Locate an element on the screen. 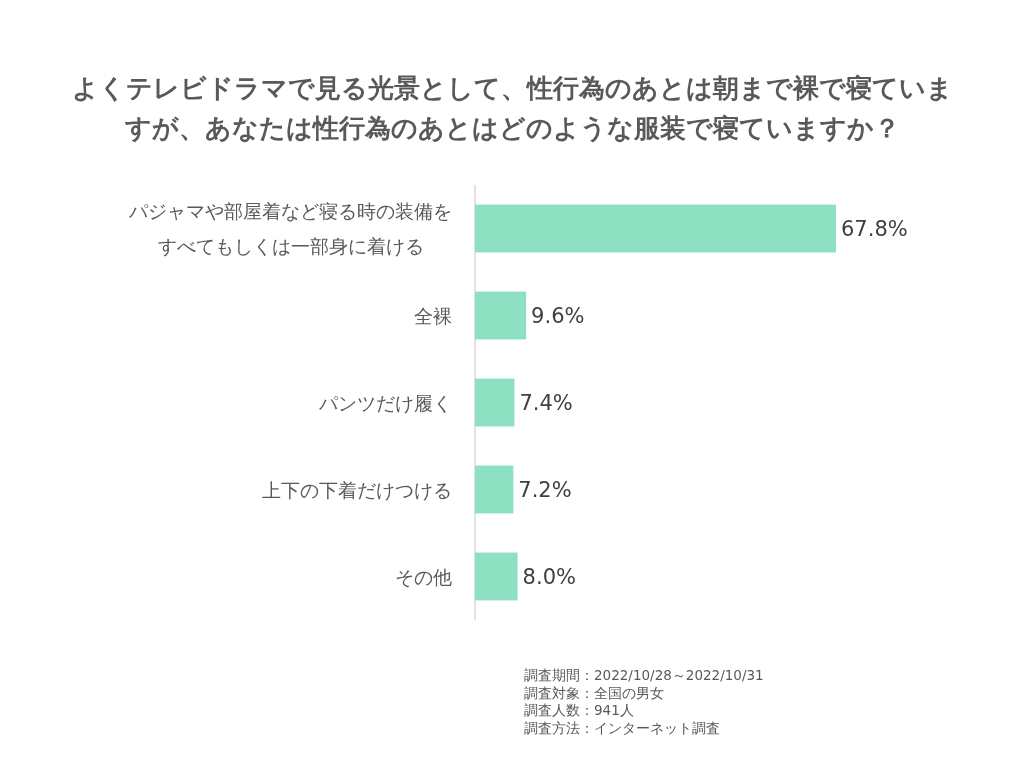 This screenshot has height=769, width=1024. annotation: 調査期間：2022/10/28～2022/10/31 is located at coordinates (644, 675).